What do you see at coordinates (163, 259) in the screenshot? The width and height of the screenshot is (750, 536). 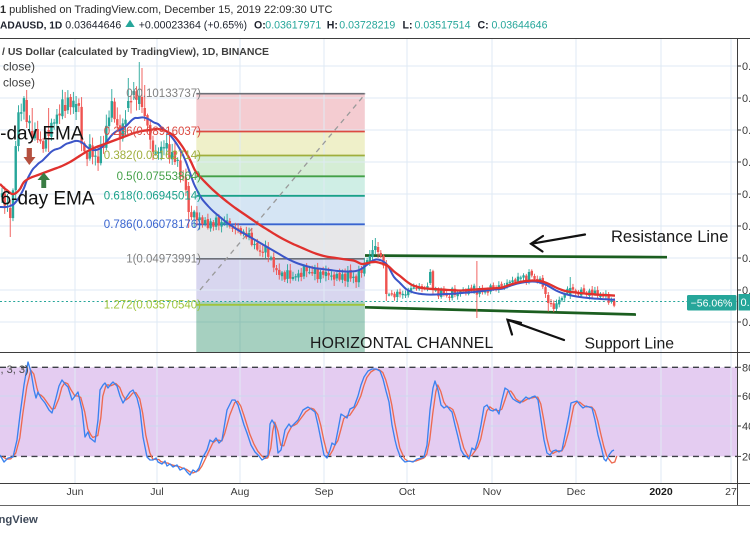 I see `svg-text: 1(0.04973991)` at bounding box center [163, 259].